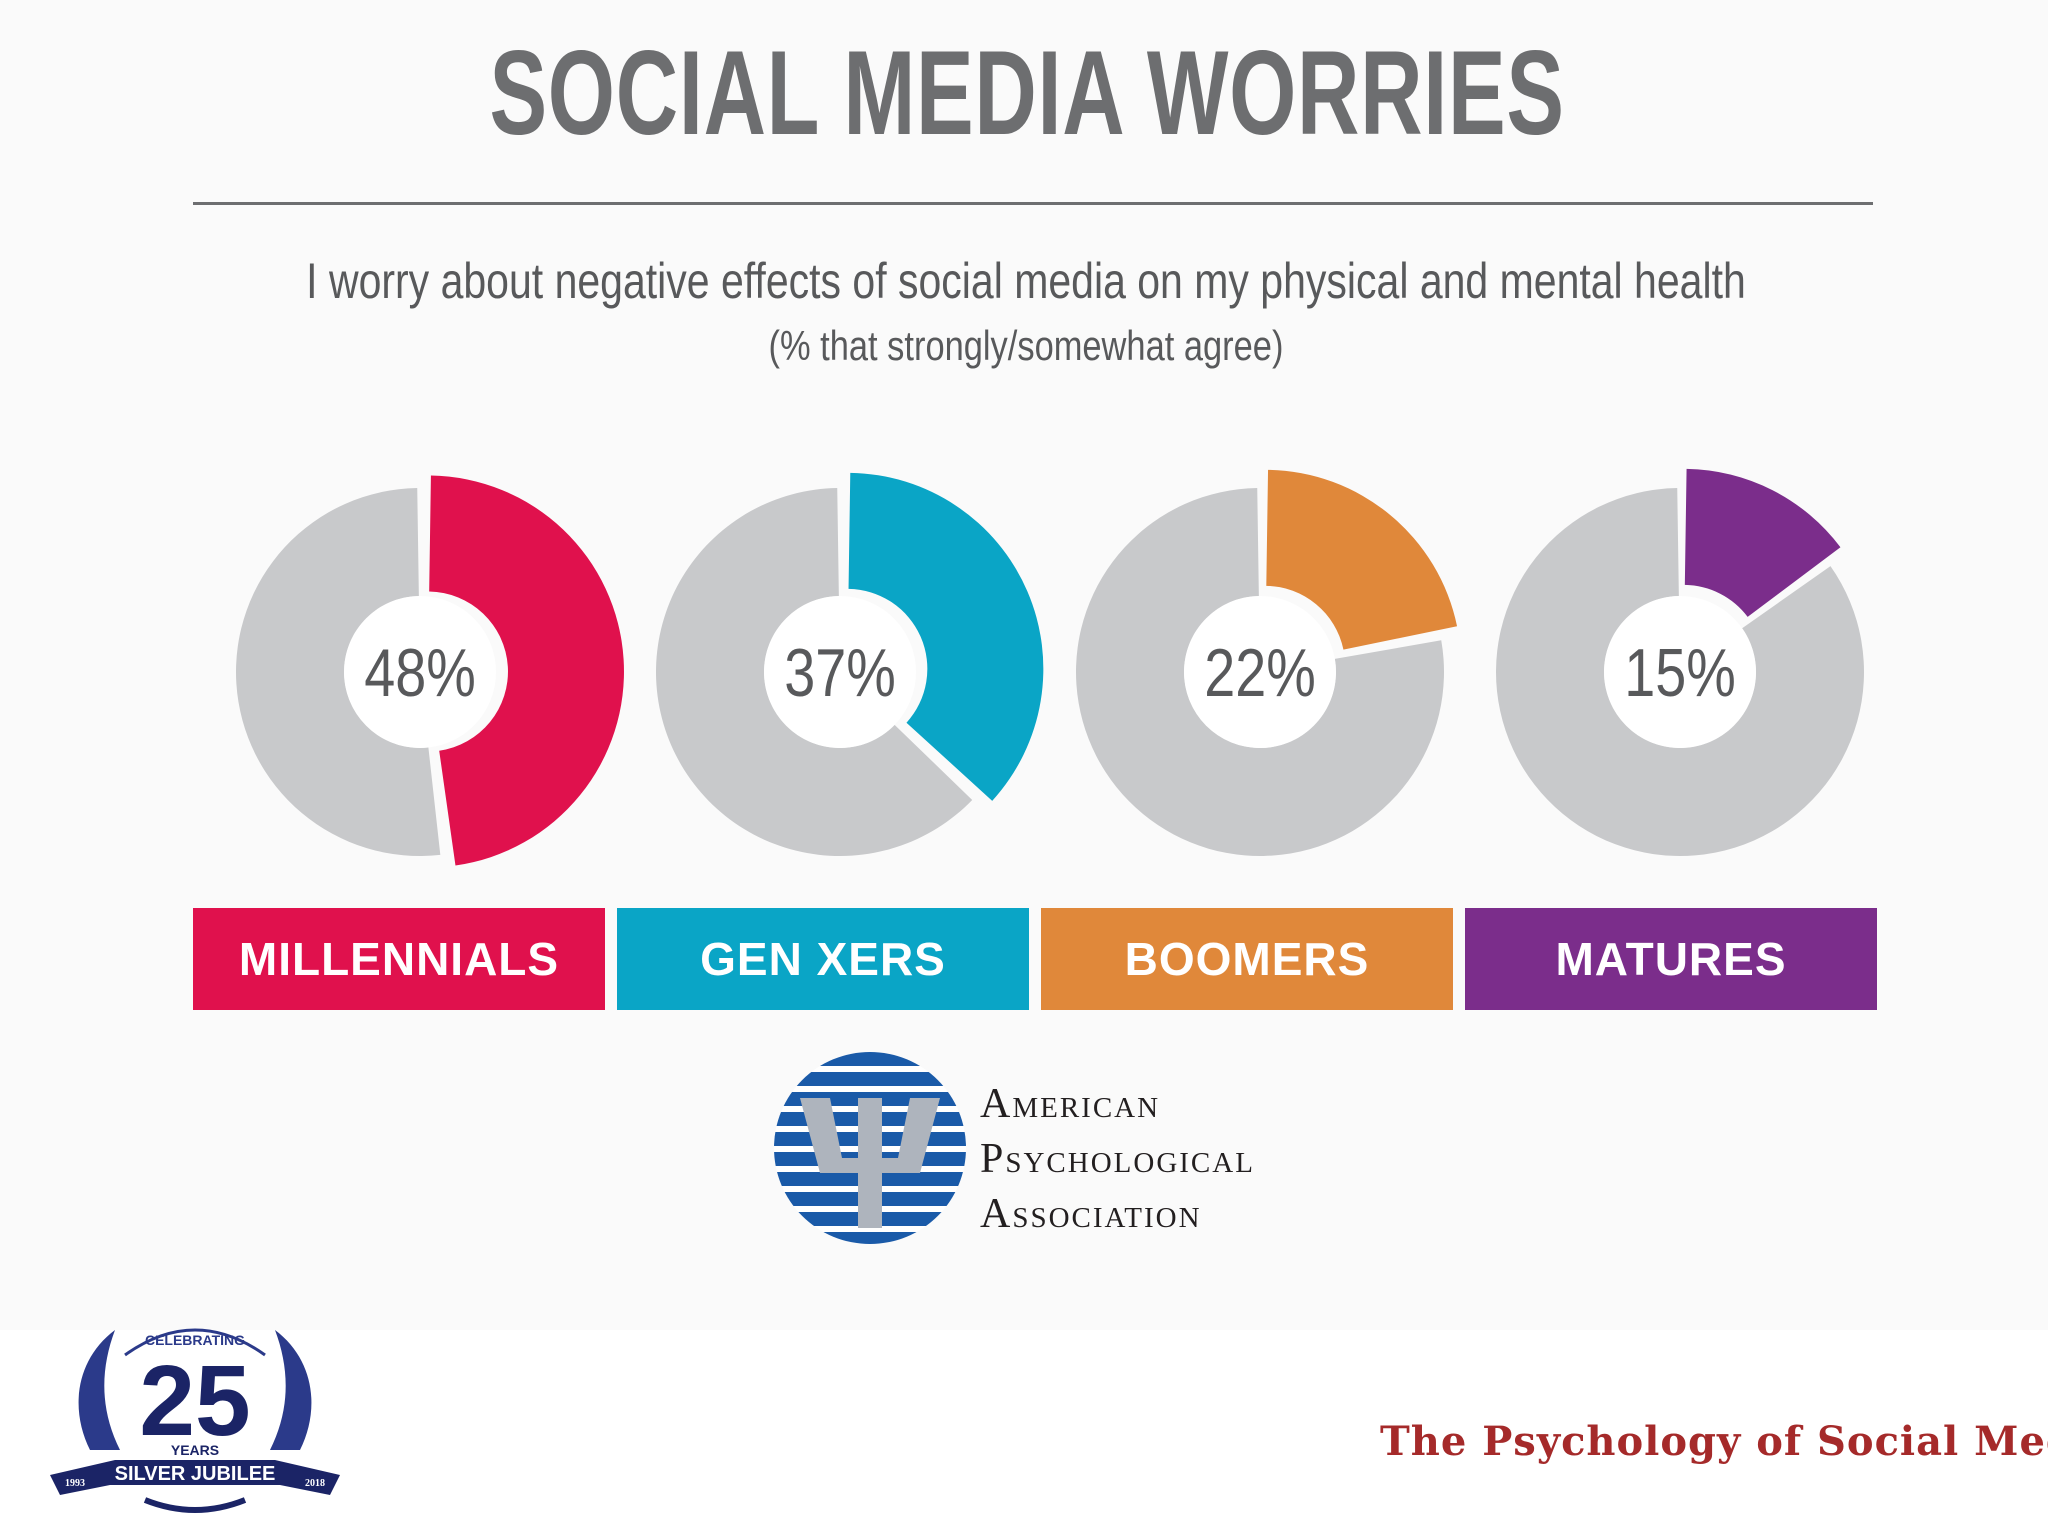 Image resolution: width=2048 pixels, height=1536 pixels. Describe the element at coordinates (870, 1148) in the screenshot. I see `apa-psi-logo-icon` at that location.